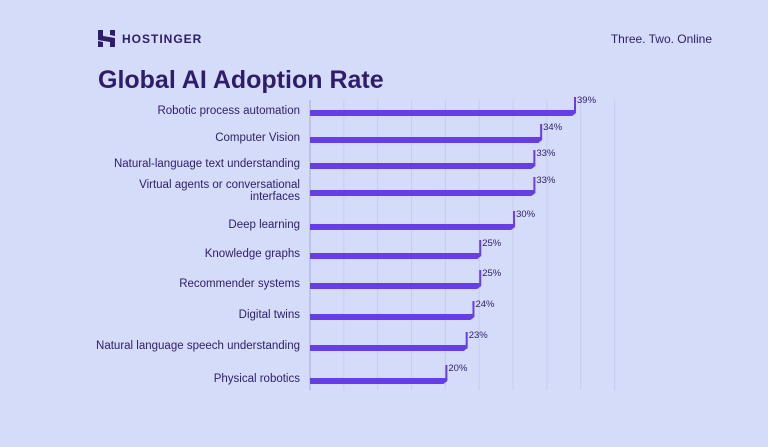  Describe the element at coordinates (207, 164) in the screenshot. I see `category-label: Natural-language text understanding` at that location.